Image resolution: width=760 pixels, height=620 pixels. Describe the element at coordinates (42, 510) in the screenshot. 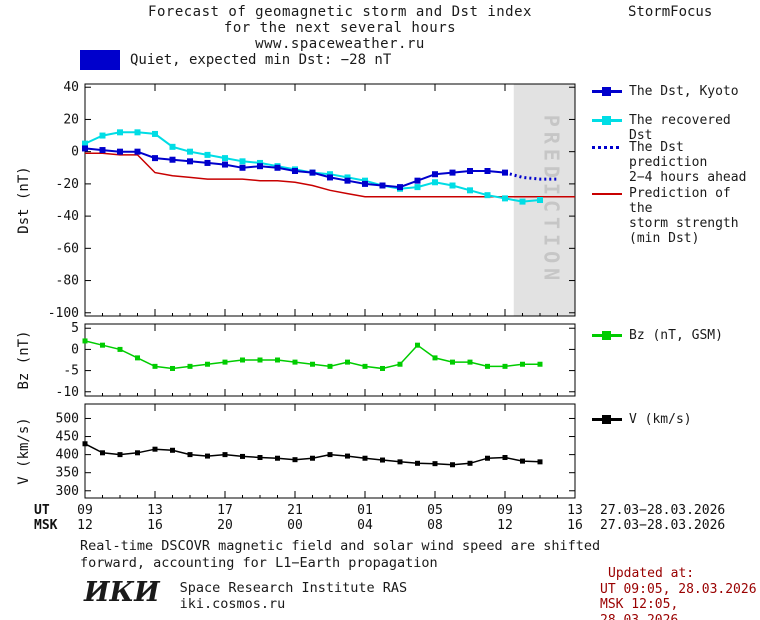

I see `svg-text: UT` at that location.